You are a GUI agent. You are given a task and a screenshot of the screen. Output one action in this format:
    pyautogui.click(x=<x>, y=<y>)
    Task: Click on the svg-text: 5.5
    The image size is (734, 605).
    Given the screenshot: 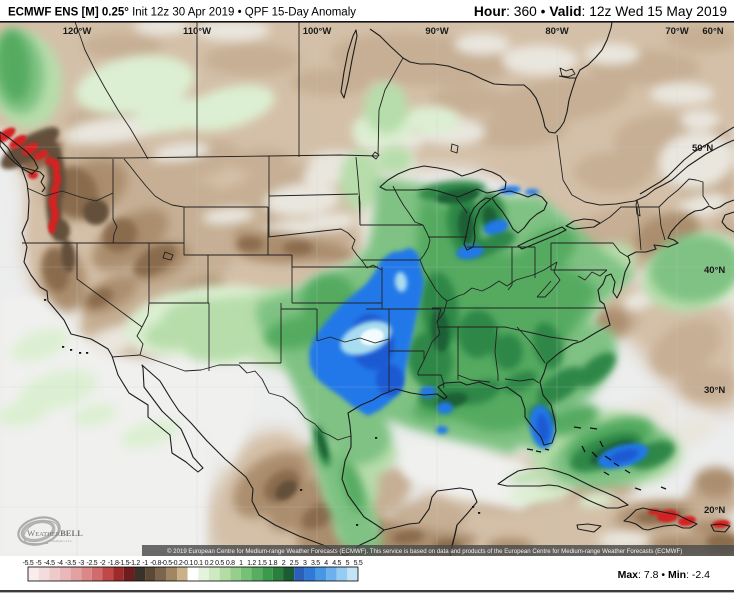 What is the action you would take?
    pyautogui.click(x=358, y=563)
    